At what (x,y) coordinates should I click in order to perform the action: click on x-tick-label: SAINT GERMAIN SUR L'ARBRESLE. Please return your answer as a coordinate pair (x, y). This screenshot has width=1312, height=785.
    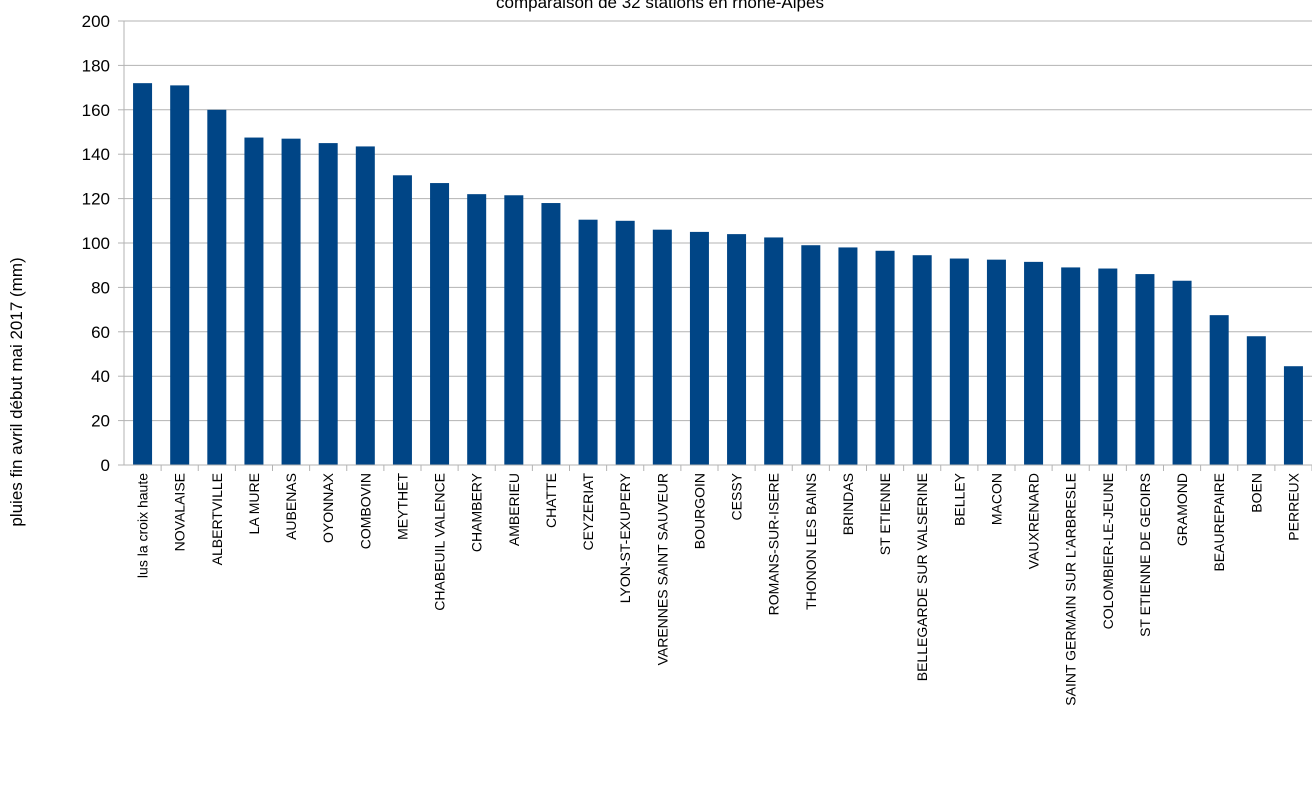
    Looking at the image, I should click on (1071, 589).